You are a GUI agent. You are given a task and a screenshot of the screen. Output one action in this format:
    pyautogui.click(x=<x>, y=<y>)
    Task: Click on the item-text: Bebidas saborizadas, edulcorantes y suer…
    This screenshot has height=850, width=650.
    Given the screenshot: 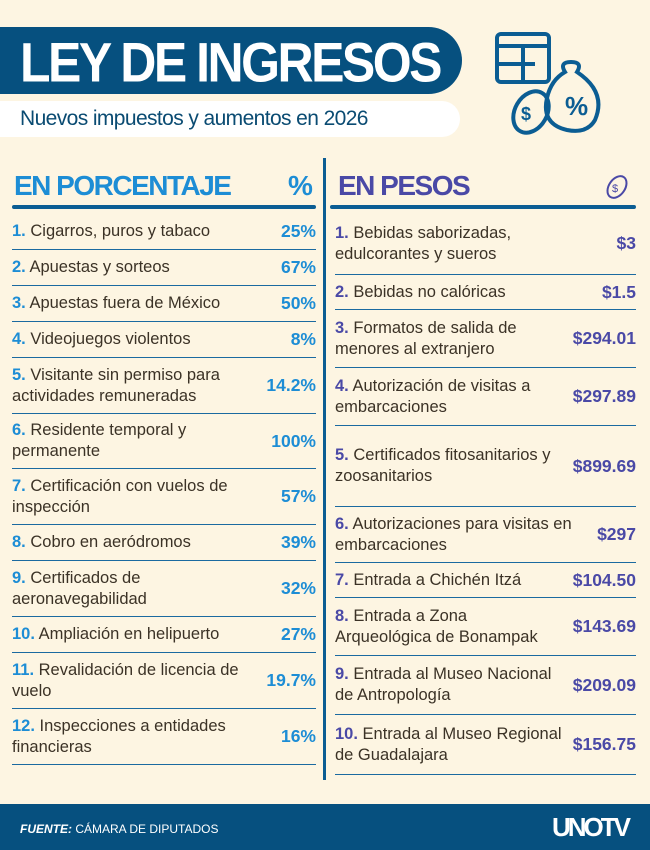 What is the action you would take?
    pyautogui.click(x=423, y=243)
    